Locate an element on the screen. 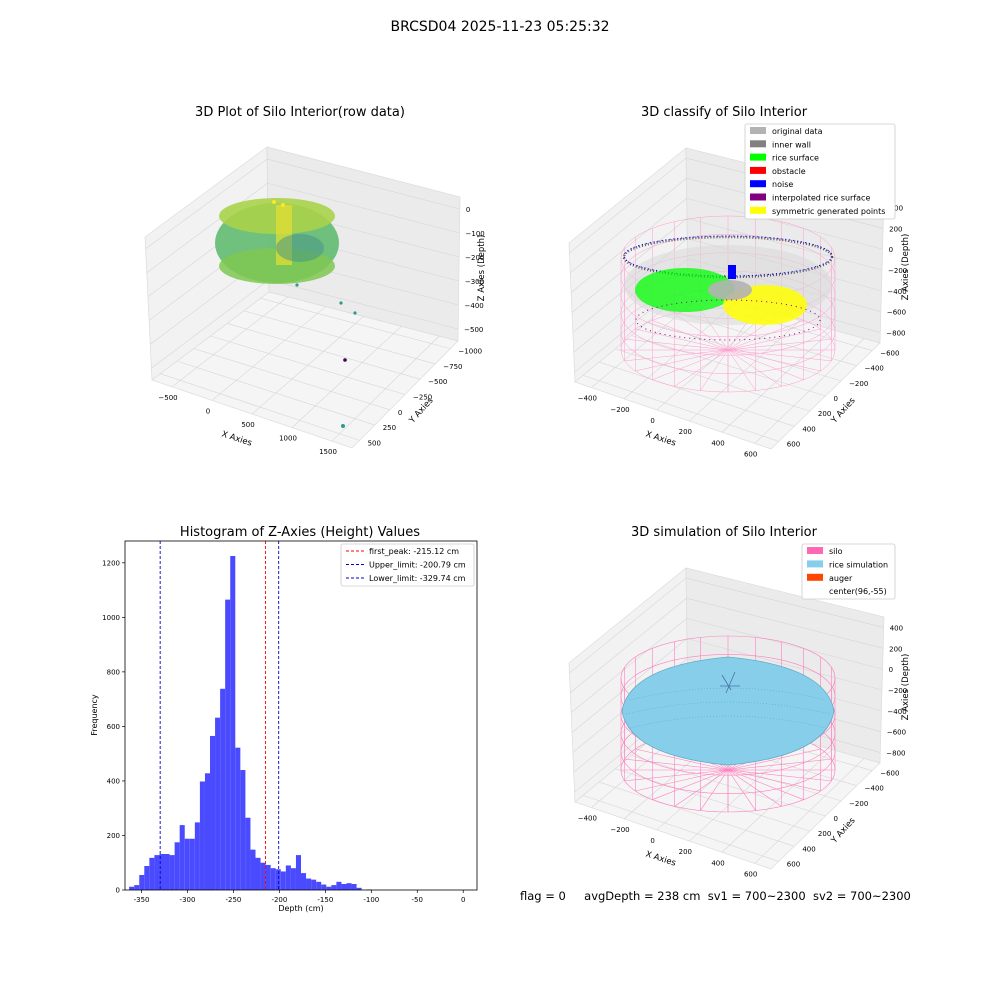 The height and width of the screenshot is (1000, 1000). histogram-legend-frame is located at coordinates (407, 565).